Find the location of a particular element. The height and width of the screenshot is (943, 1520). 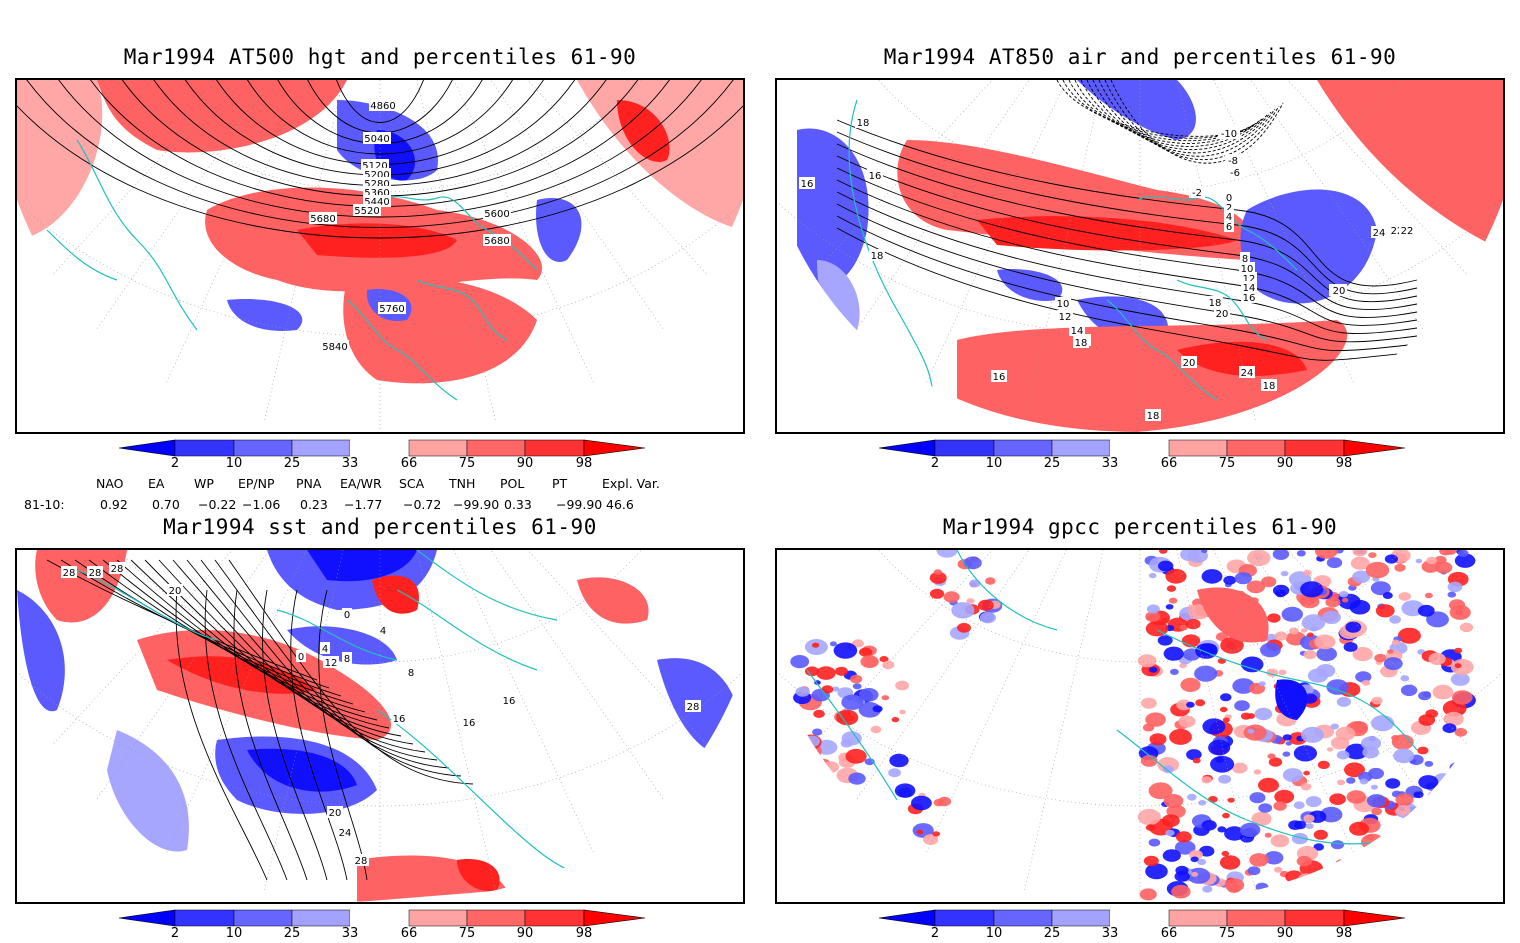

colorbar-tick-label: 25 is located at coordinates (1052, 933).